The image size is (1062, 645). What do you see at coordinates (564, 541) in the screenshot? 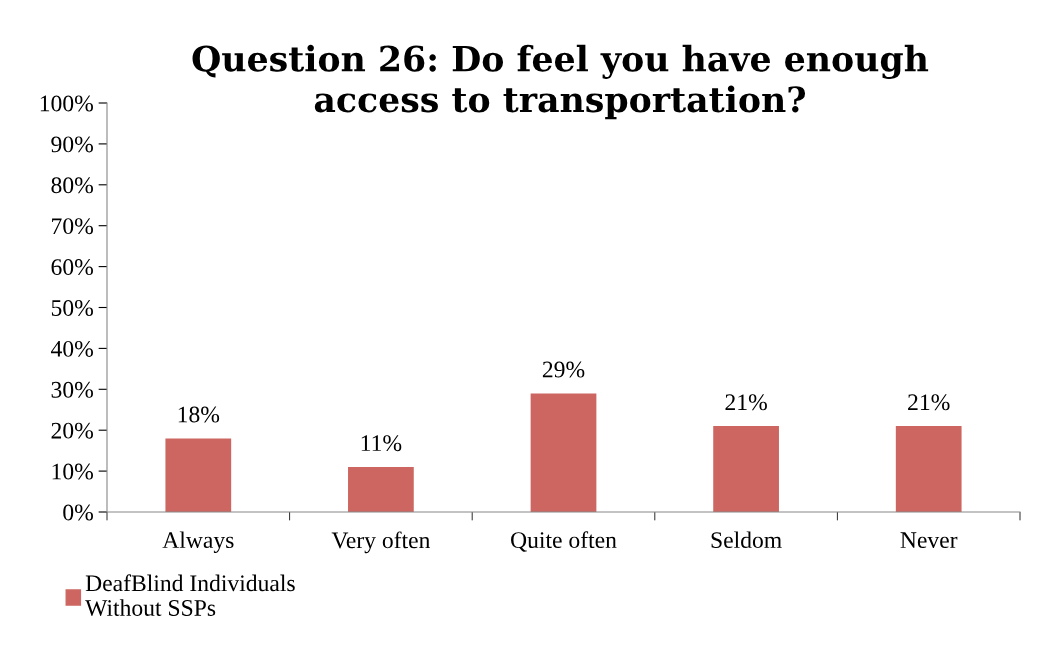
I see `x-tick-label: Quite often` at bounding box center [564, 541].